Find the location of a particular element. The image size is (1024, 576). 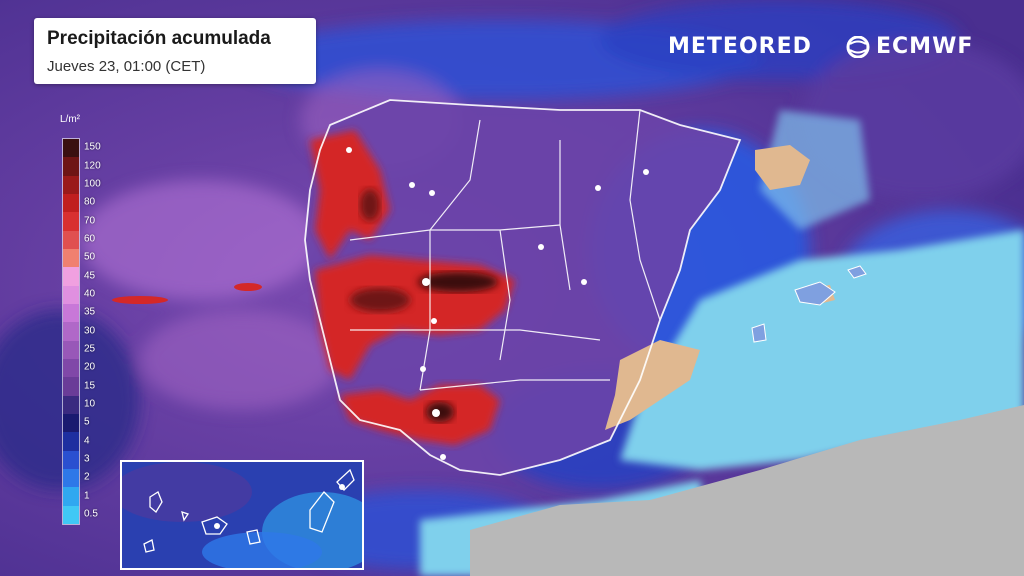

precipitation-legend is located at coordinates (71, 331).